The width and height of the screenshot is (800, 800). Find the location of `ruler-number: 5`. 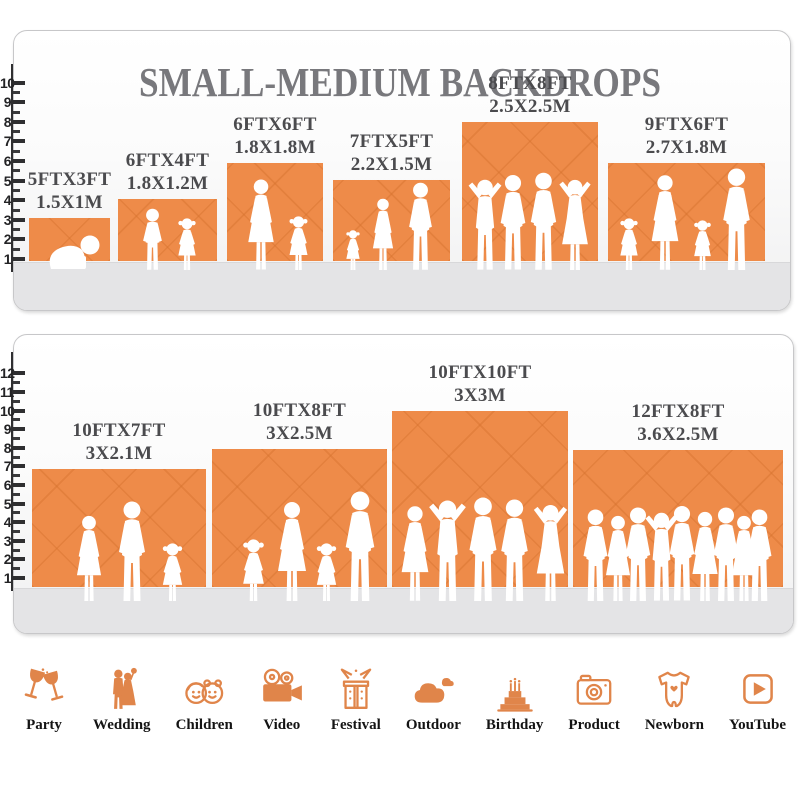

ruler-number: 5 is located at coordinates (7, 180).